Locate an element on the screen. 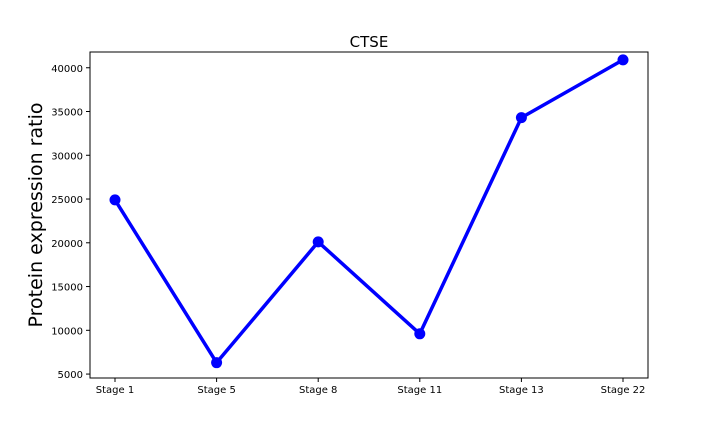 The width and height of the screenshot is (720, 436). y-tick-label: 20000 is located at coordinates (67, 244).